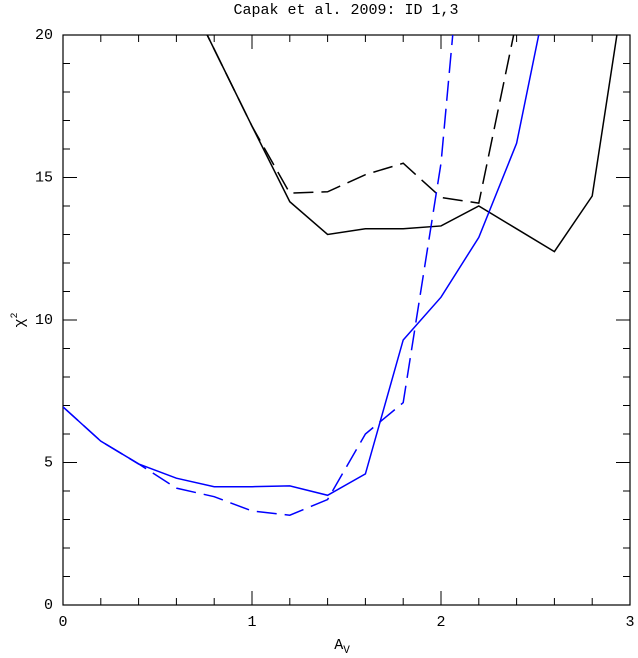  Describe the element at coordinates (44, 177) in the screenshot. I see `y-tick-label: 15` at that location.